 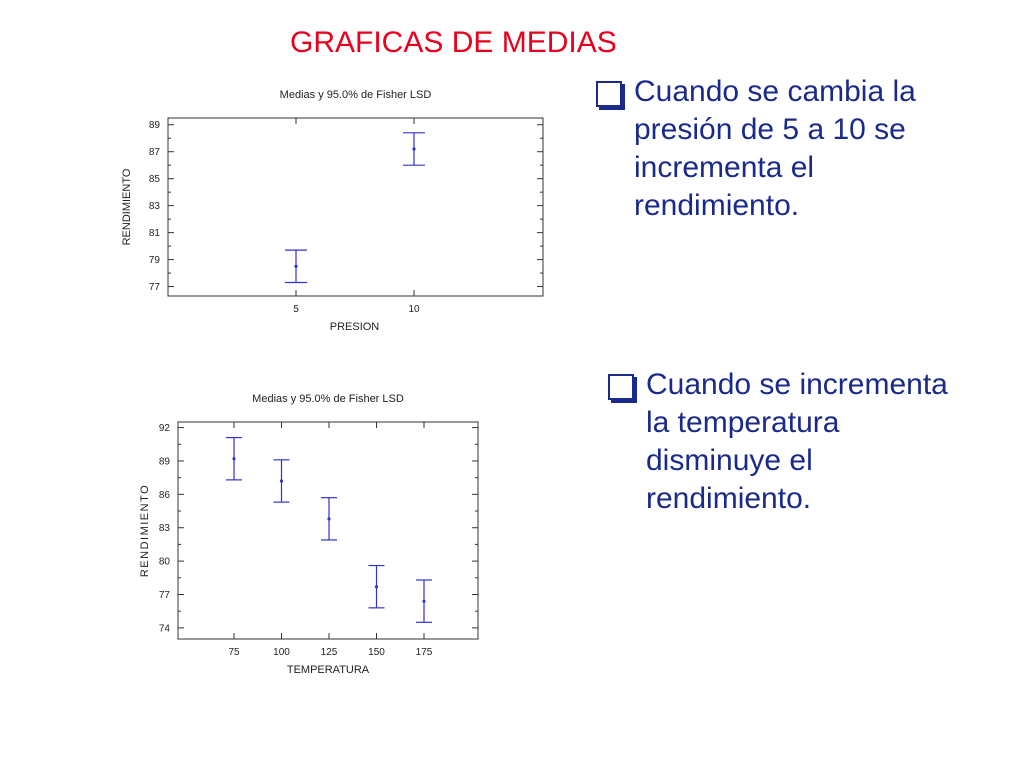 I want to click on x-tick-label: 100, so click(x=281, y=652).